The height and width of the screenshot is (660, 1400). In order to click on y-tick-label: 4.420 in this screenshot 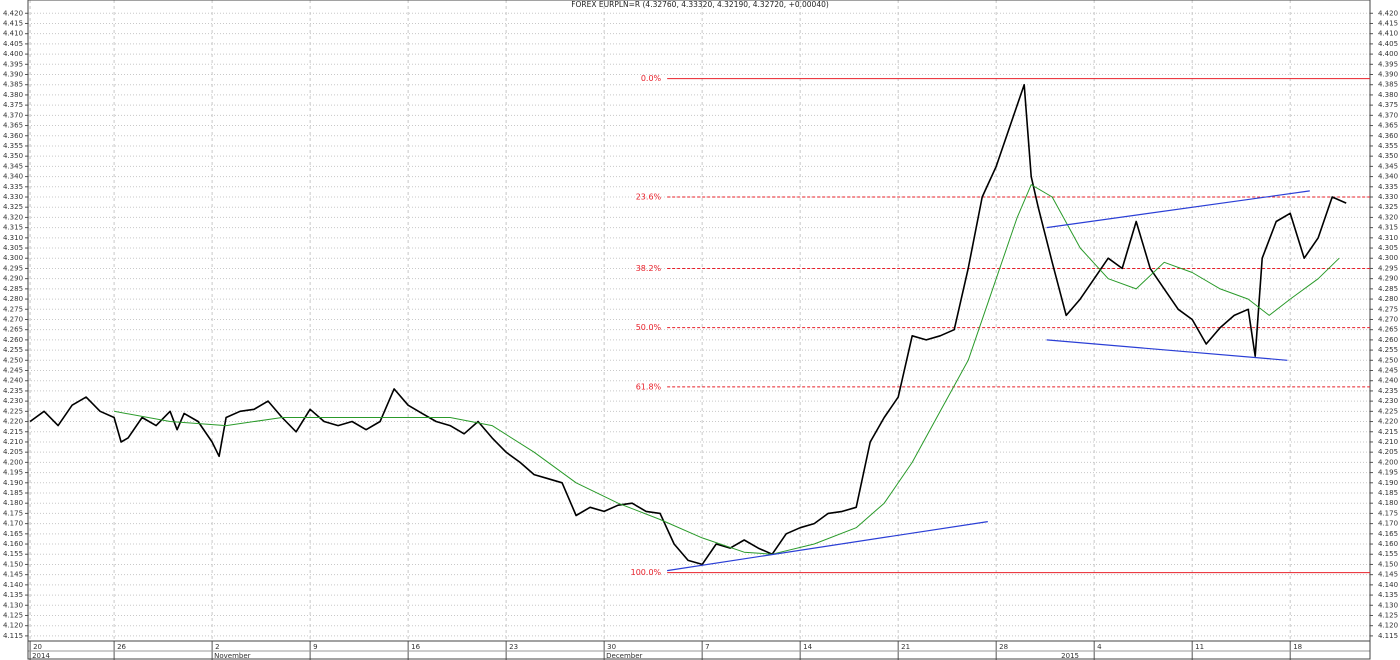, I will do `click(13, 13)`.